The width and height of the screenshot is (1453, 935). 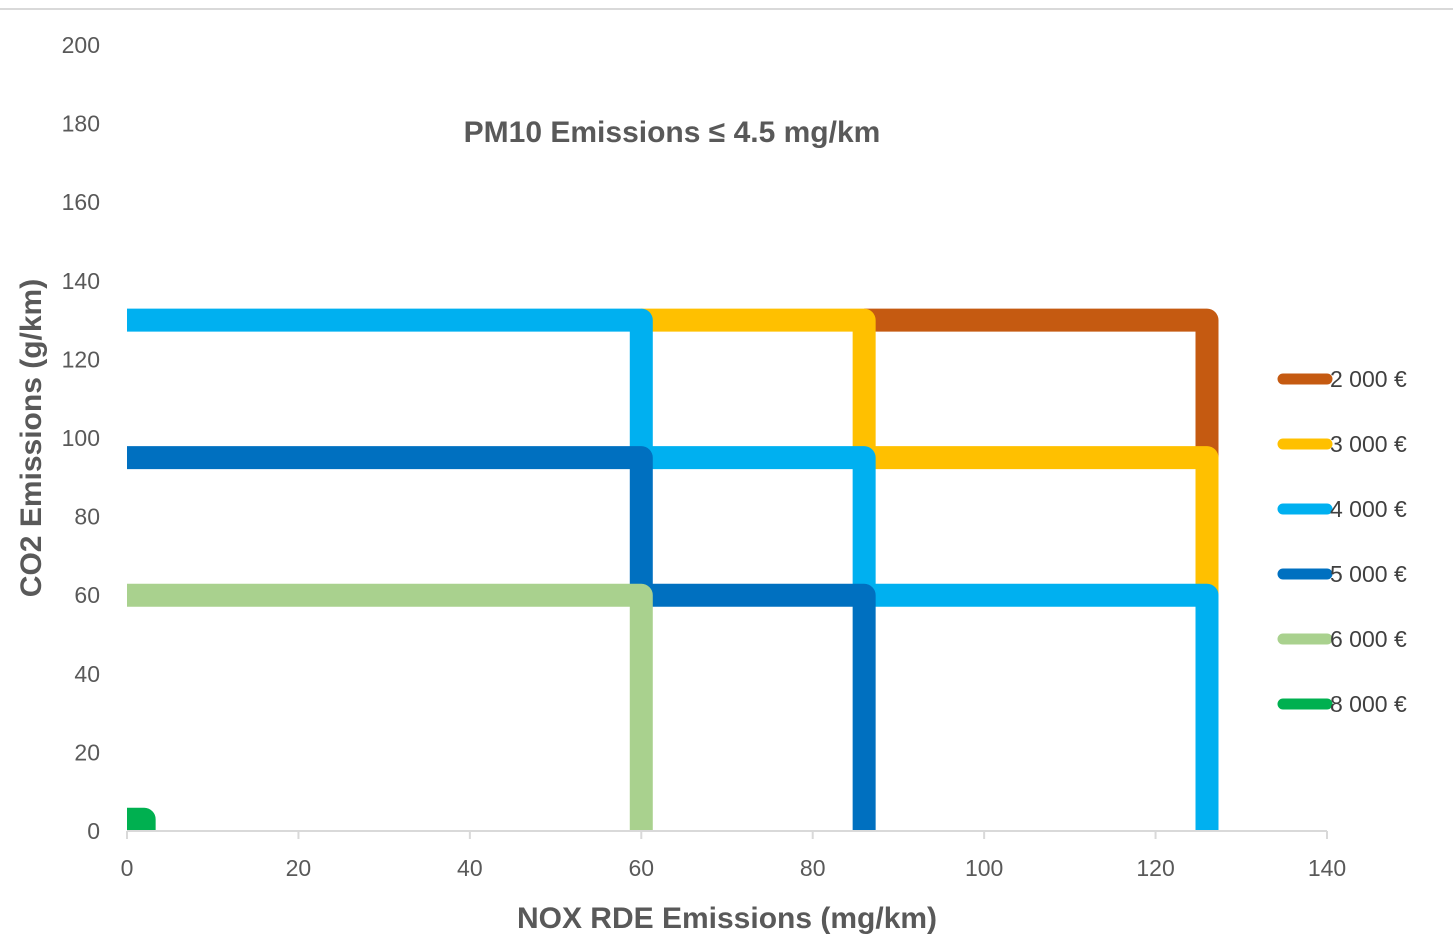 What do you see at coordinates (470, 868) in the screenshot?
I see `x-tick-label: 40` at bounding box center [470, 868].